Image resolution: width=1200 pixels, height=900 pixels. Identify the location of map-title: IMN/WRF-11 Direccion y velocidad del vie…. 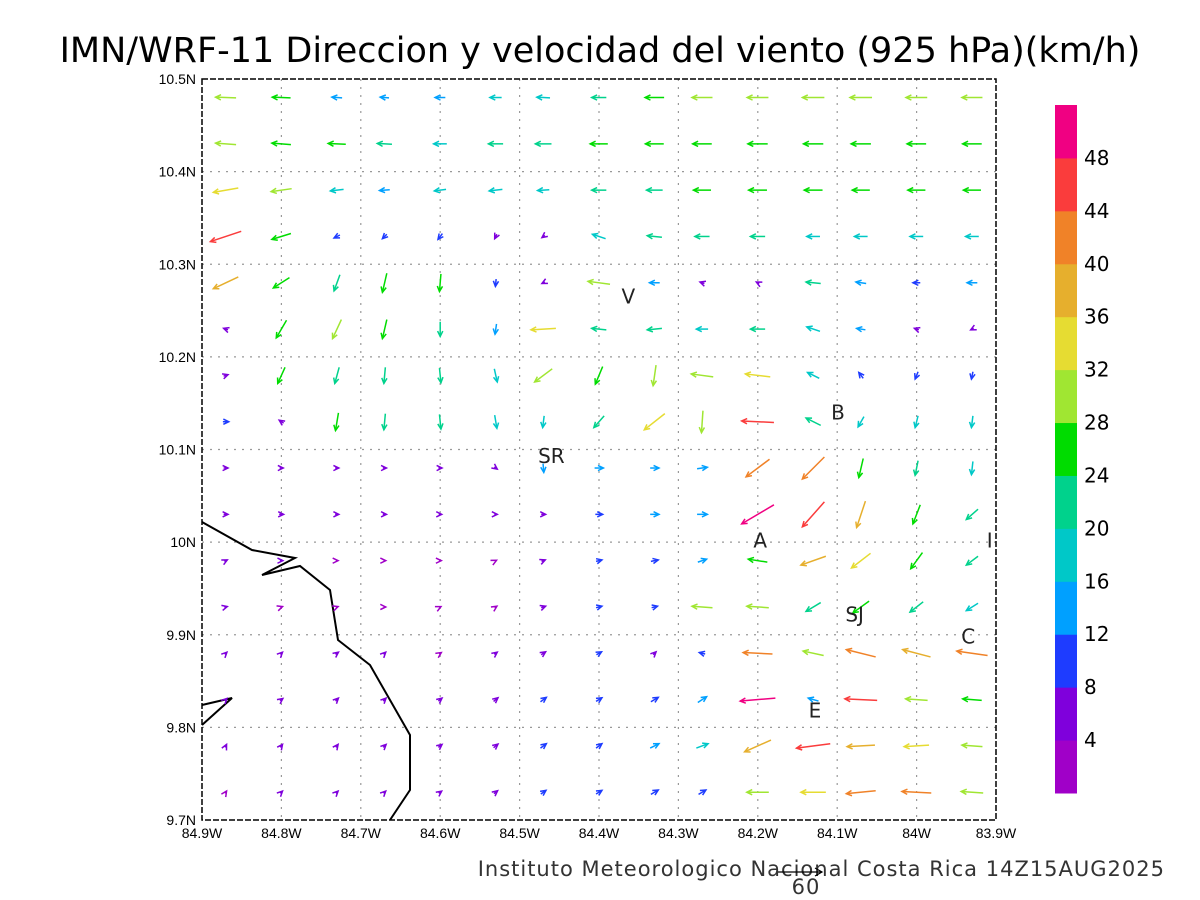
(600, 51).